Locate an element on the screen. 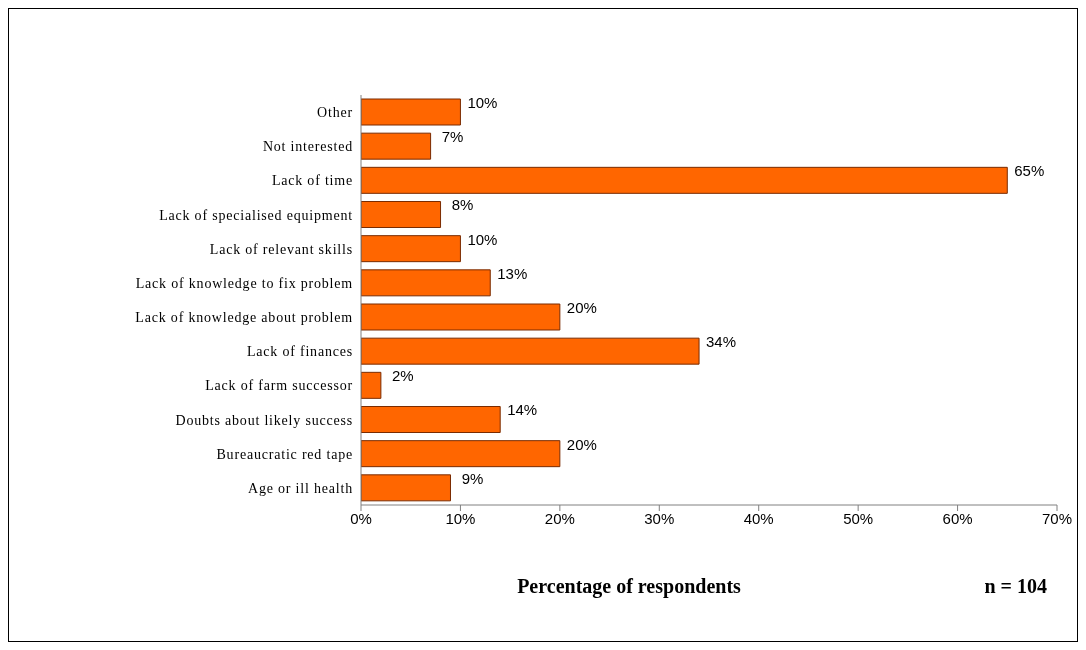  y-tick-label: Age or ill health is located at coordinates (300, 488).